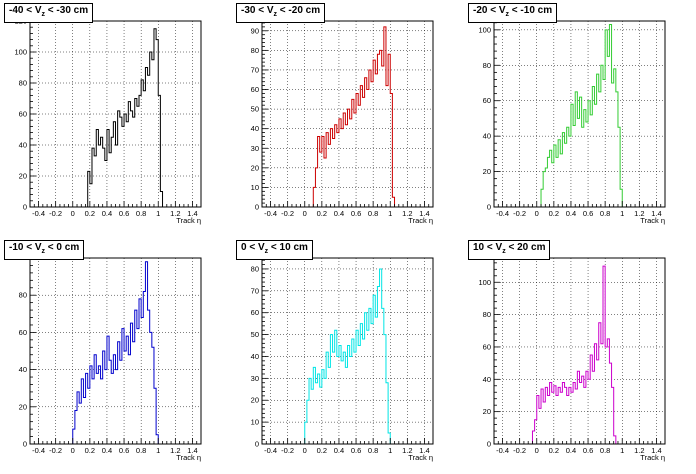 Image resolution: width=696 pixels, height=474 pixels. Describe the element at coordinates (571, 213) in the screenshot. I see `x-tick-label: 0.4` at that location.